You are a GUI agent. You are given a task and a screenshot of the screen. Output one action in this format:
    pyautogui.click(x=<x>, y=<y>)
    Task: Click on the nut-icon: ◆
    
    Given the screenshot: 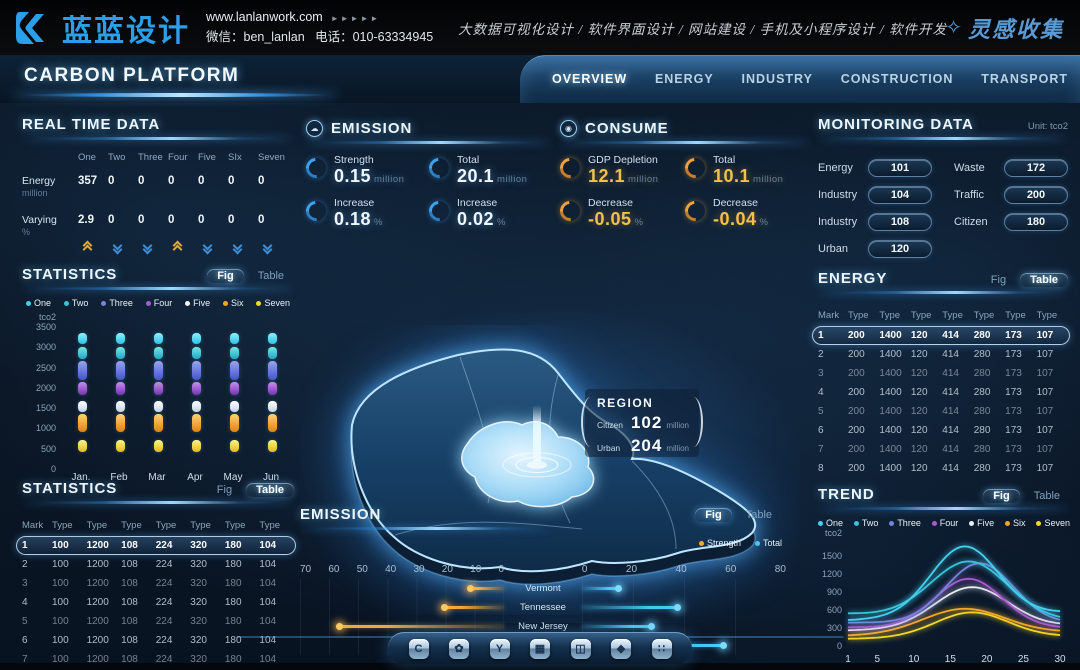 What is the action you would take?
    pyautogui.click(x=621, y=648)
    